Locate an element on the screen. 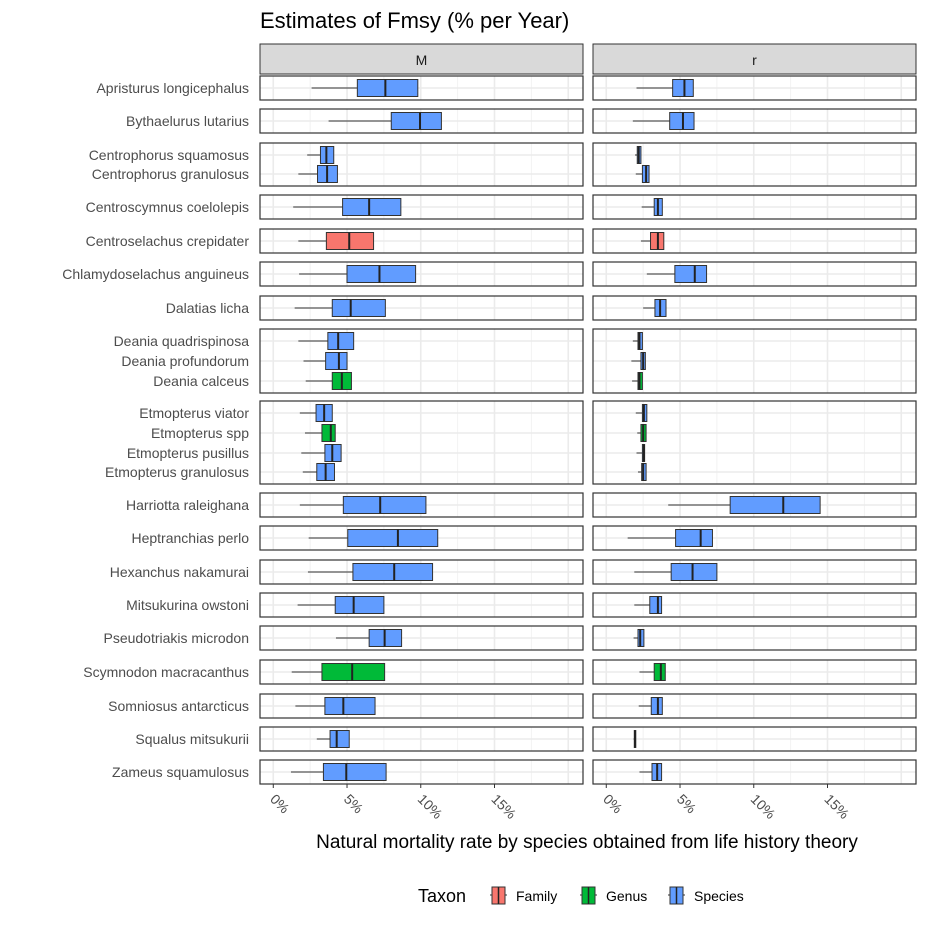  legend-item-species: Species is located at coordinates (706, 895).